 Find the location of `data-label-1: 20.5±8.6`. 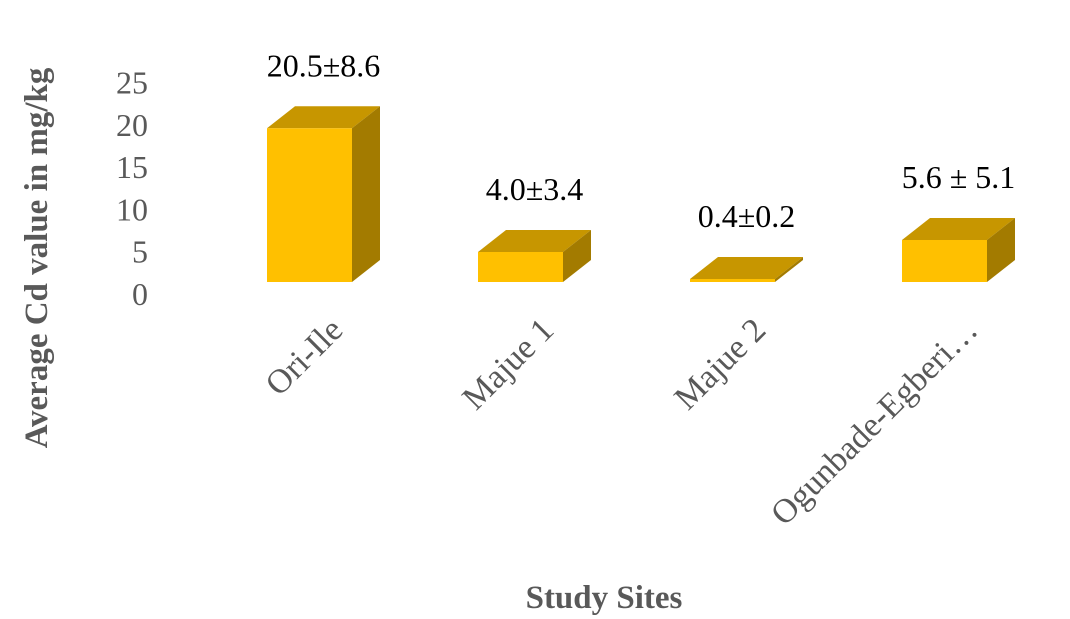

data-label-1: 20.5±8.6 is located at coordinates (324, 65).